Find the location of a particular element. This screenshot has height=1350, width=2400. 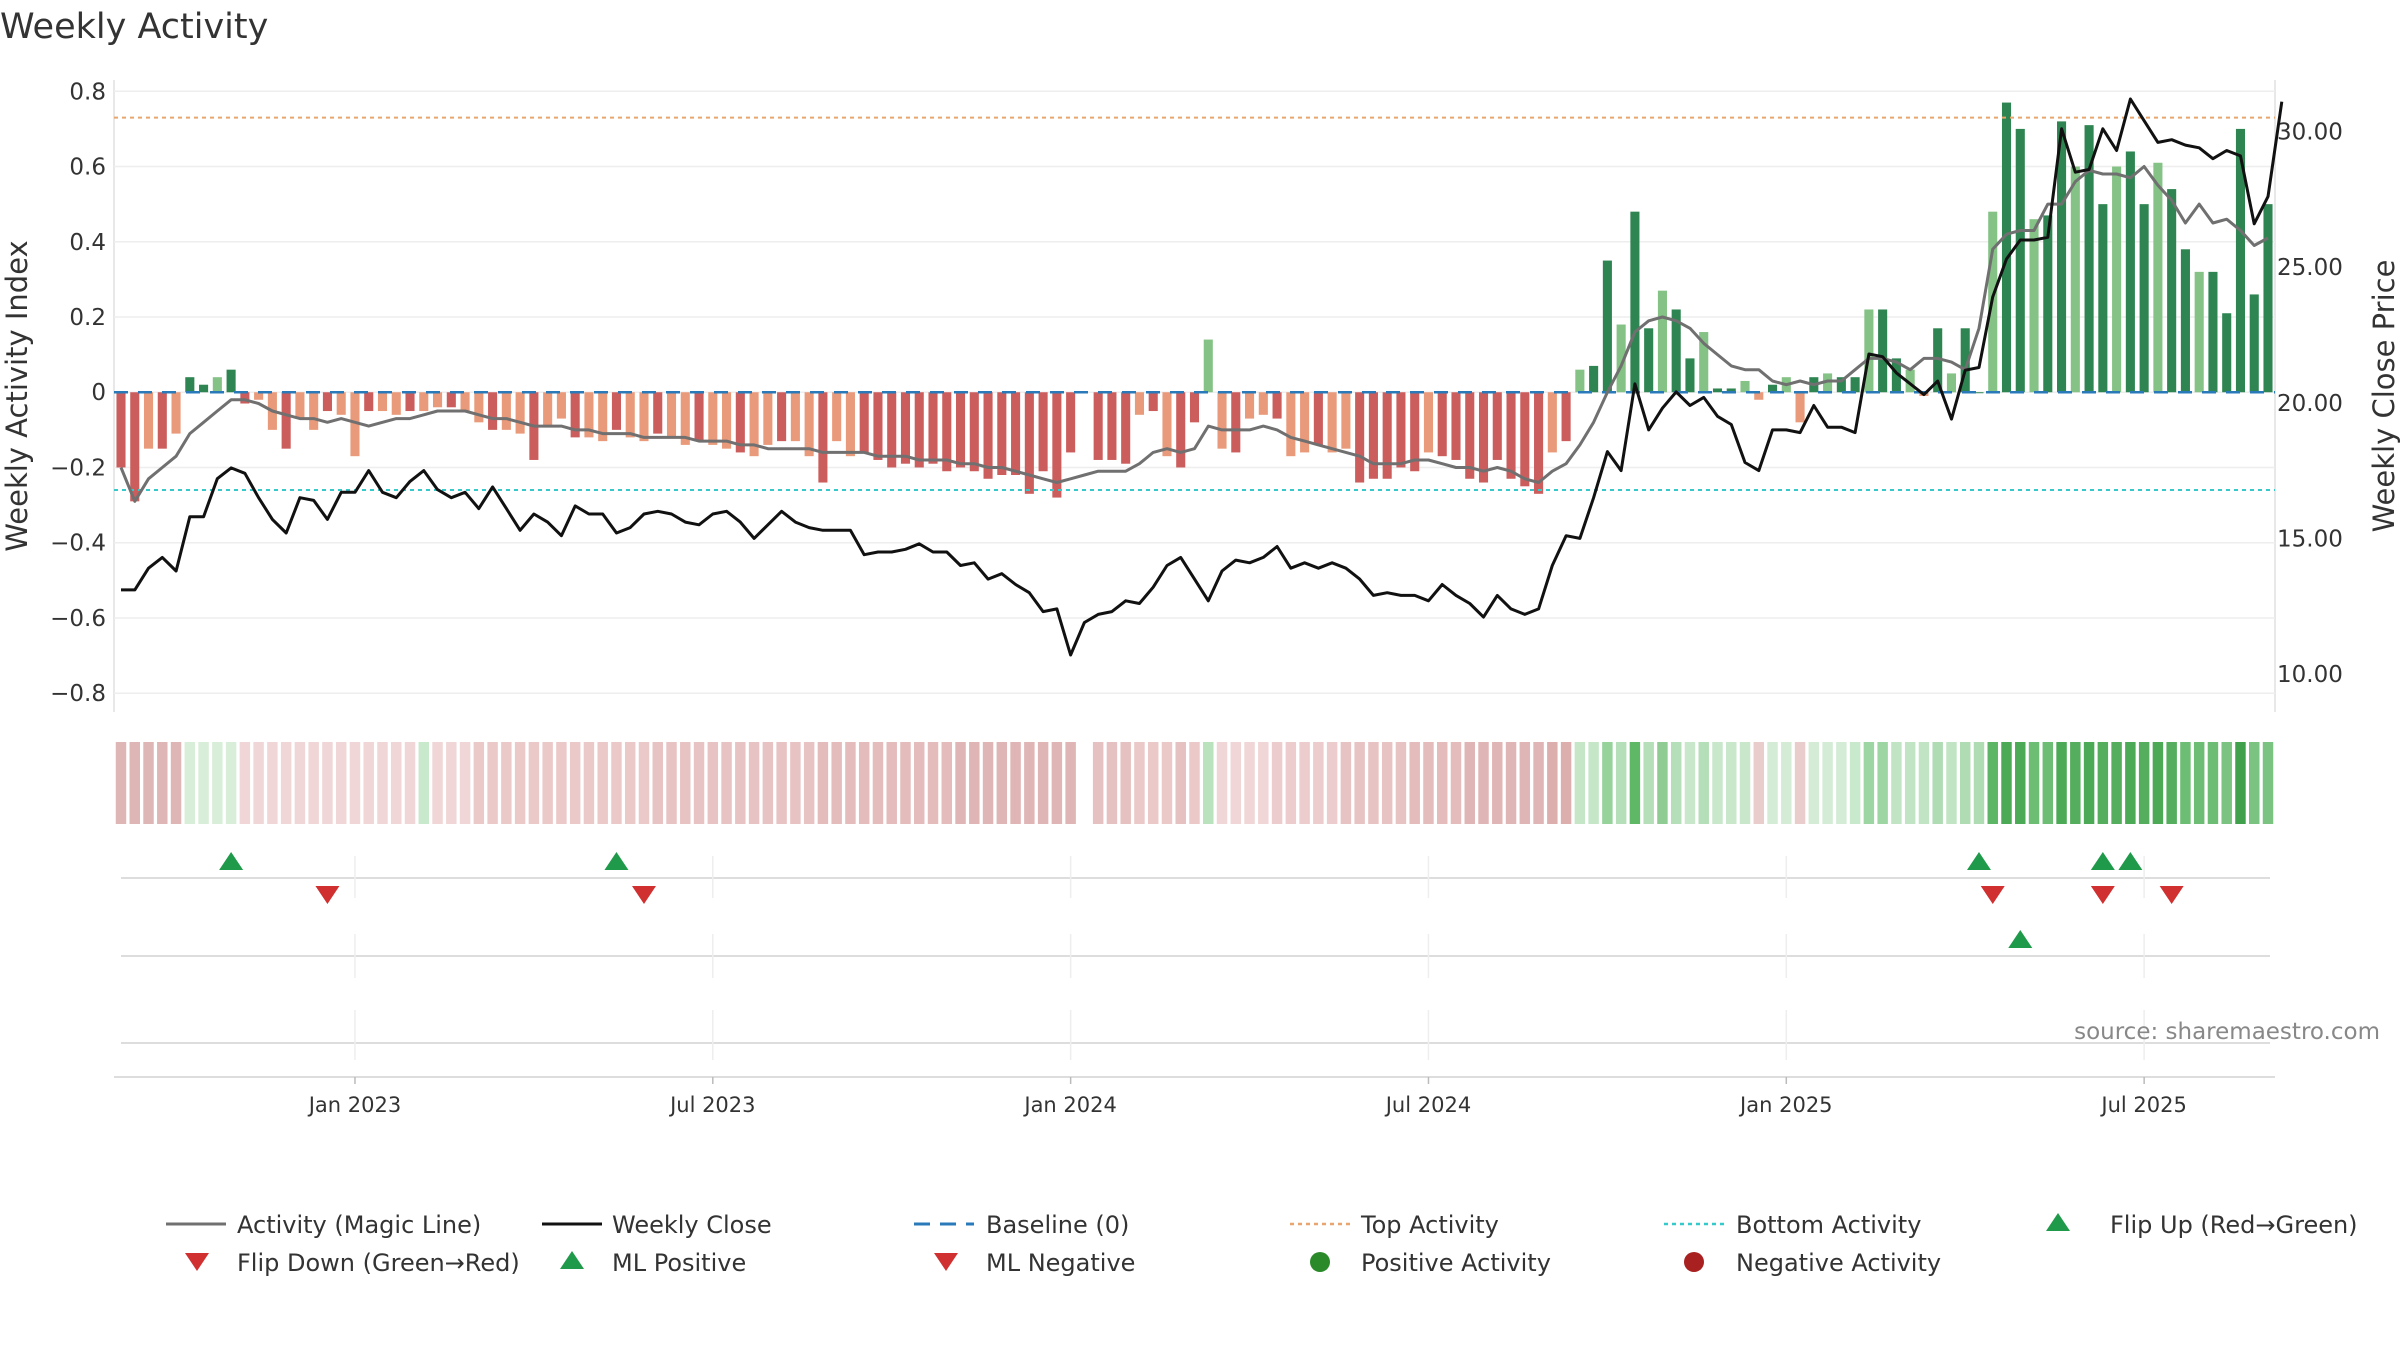

legend-top-activity-label: Top Activity is located at coordinates (1429, 1225).